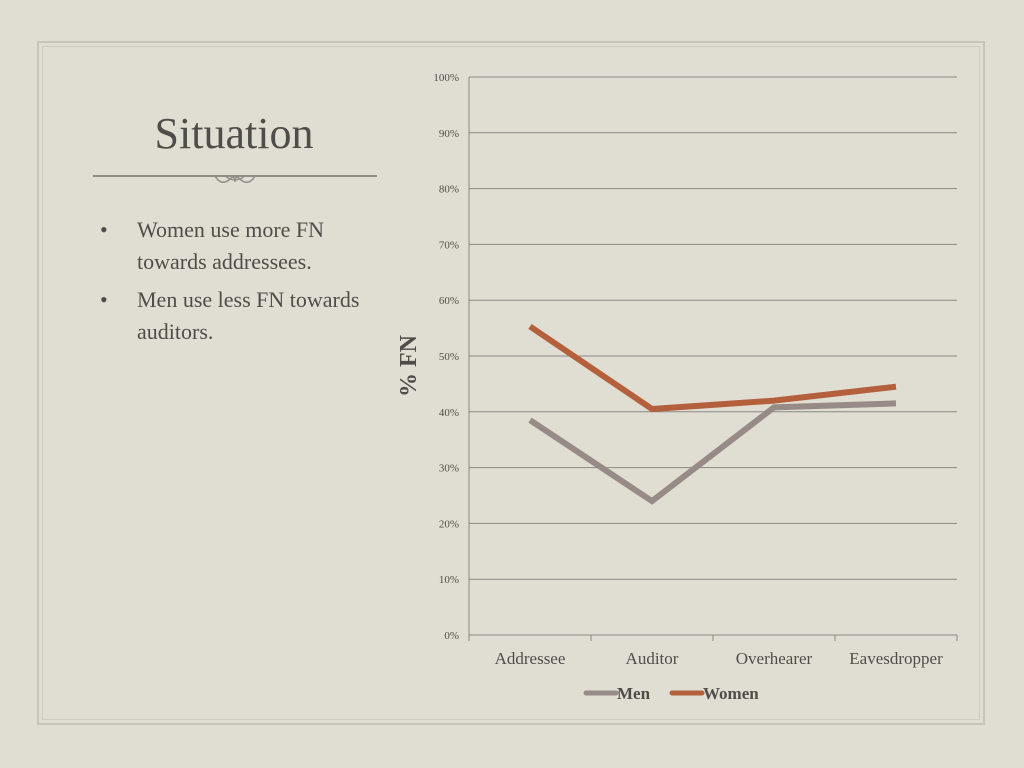 The image size is (1024, 768). I want to click on y-tick-label: 10%, so click(449, 580).